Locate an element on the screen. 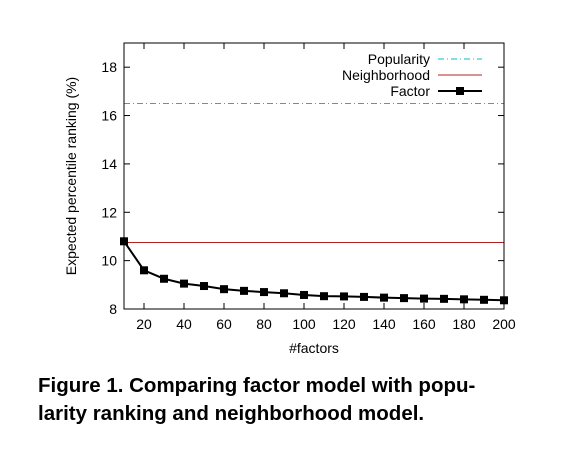 The image size is (573, 454). legend-label-factor: Factor is located at coordinates (410, 91).